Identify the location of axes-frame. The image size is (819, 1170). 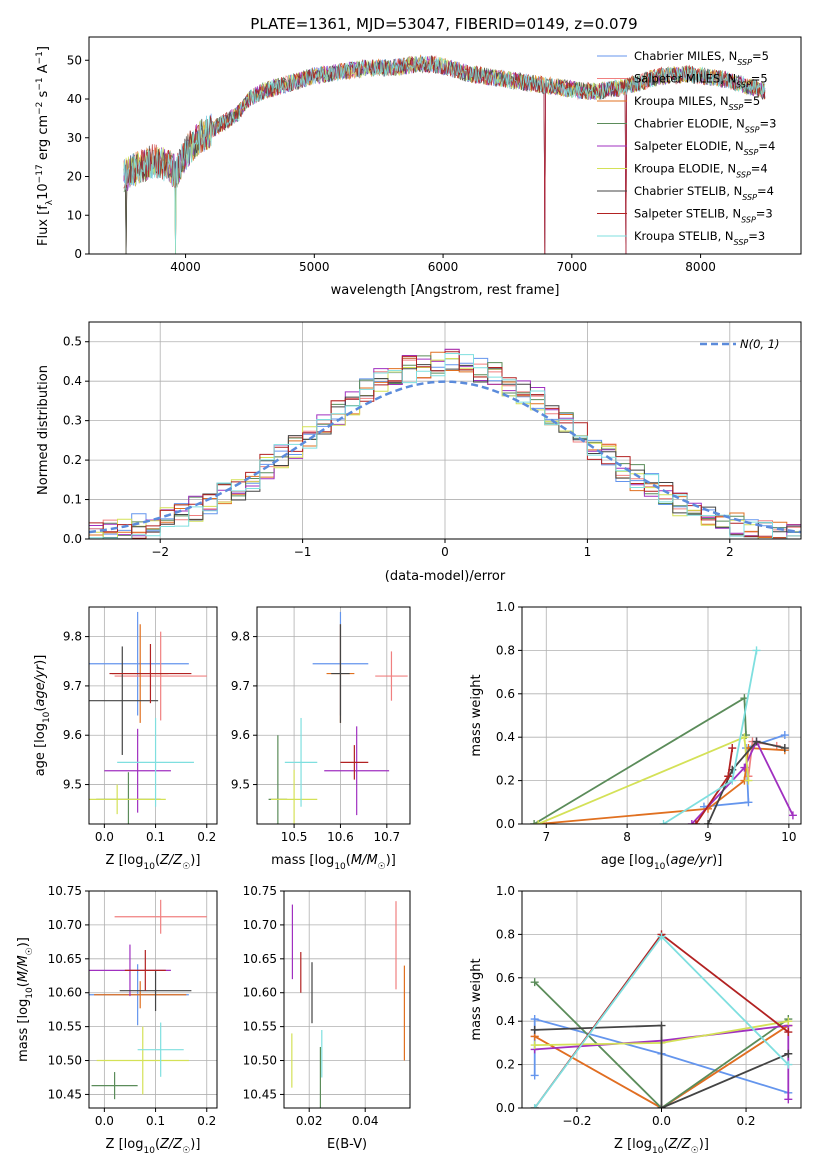
(661, 715).